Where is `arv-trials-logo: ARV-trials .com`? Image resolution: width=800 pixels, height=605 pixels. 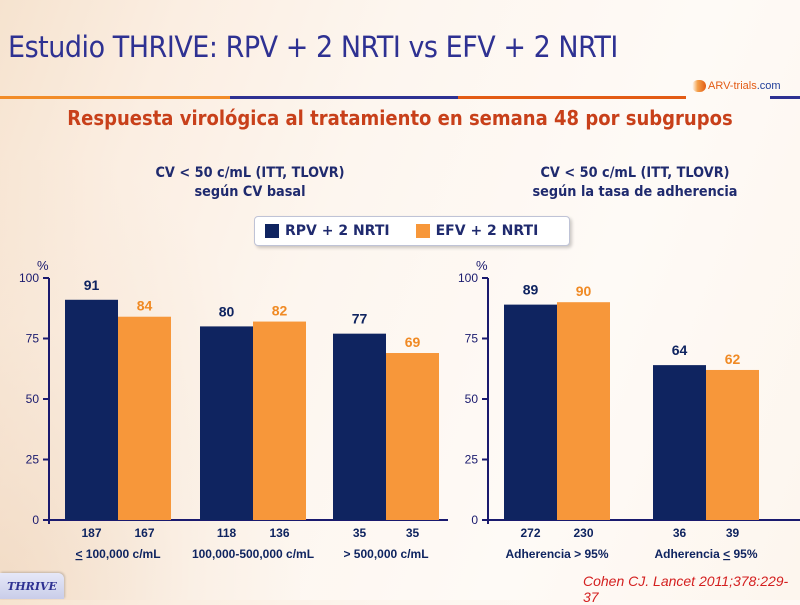
arv-trials-logo: ARV-trials .com is located at coordinates (736, 86).